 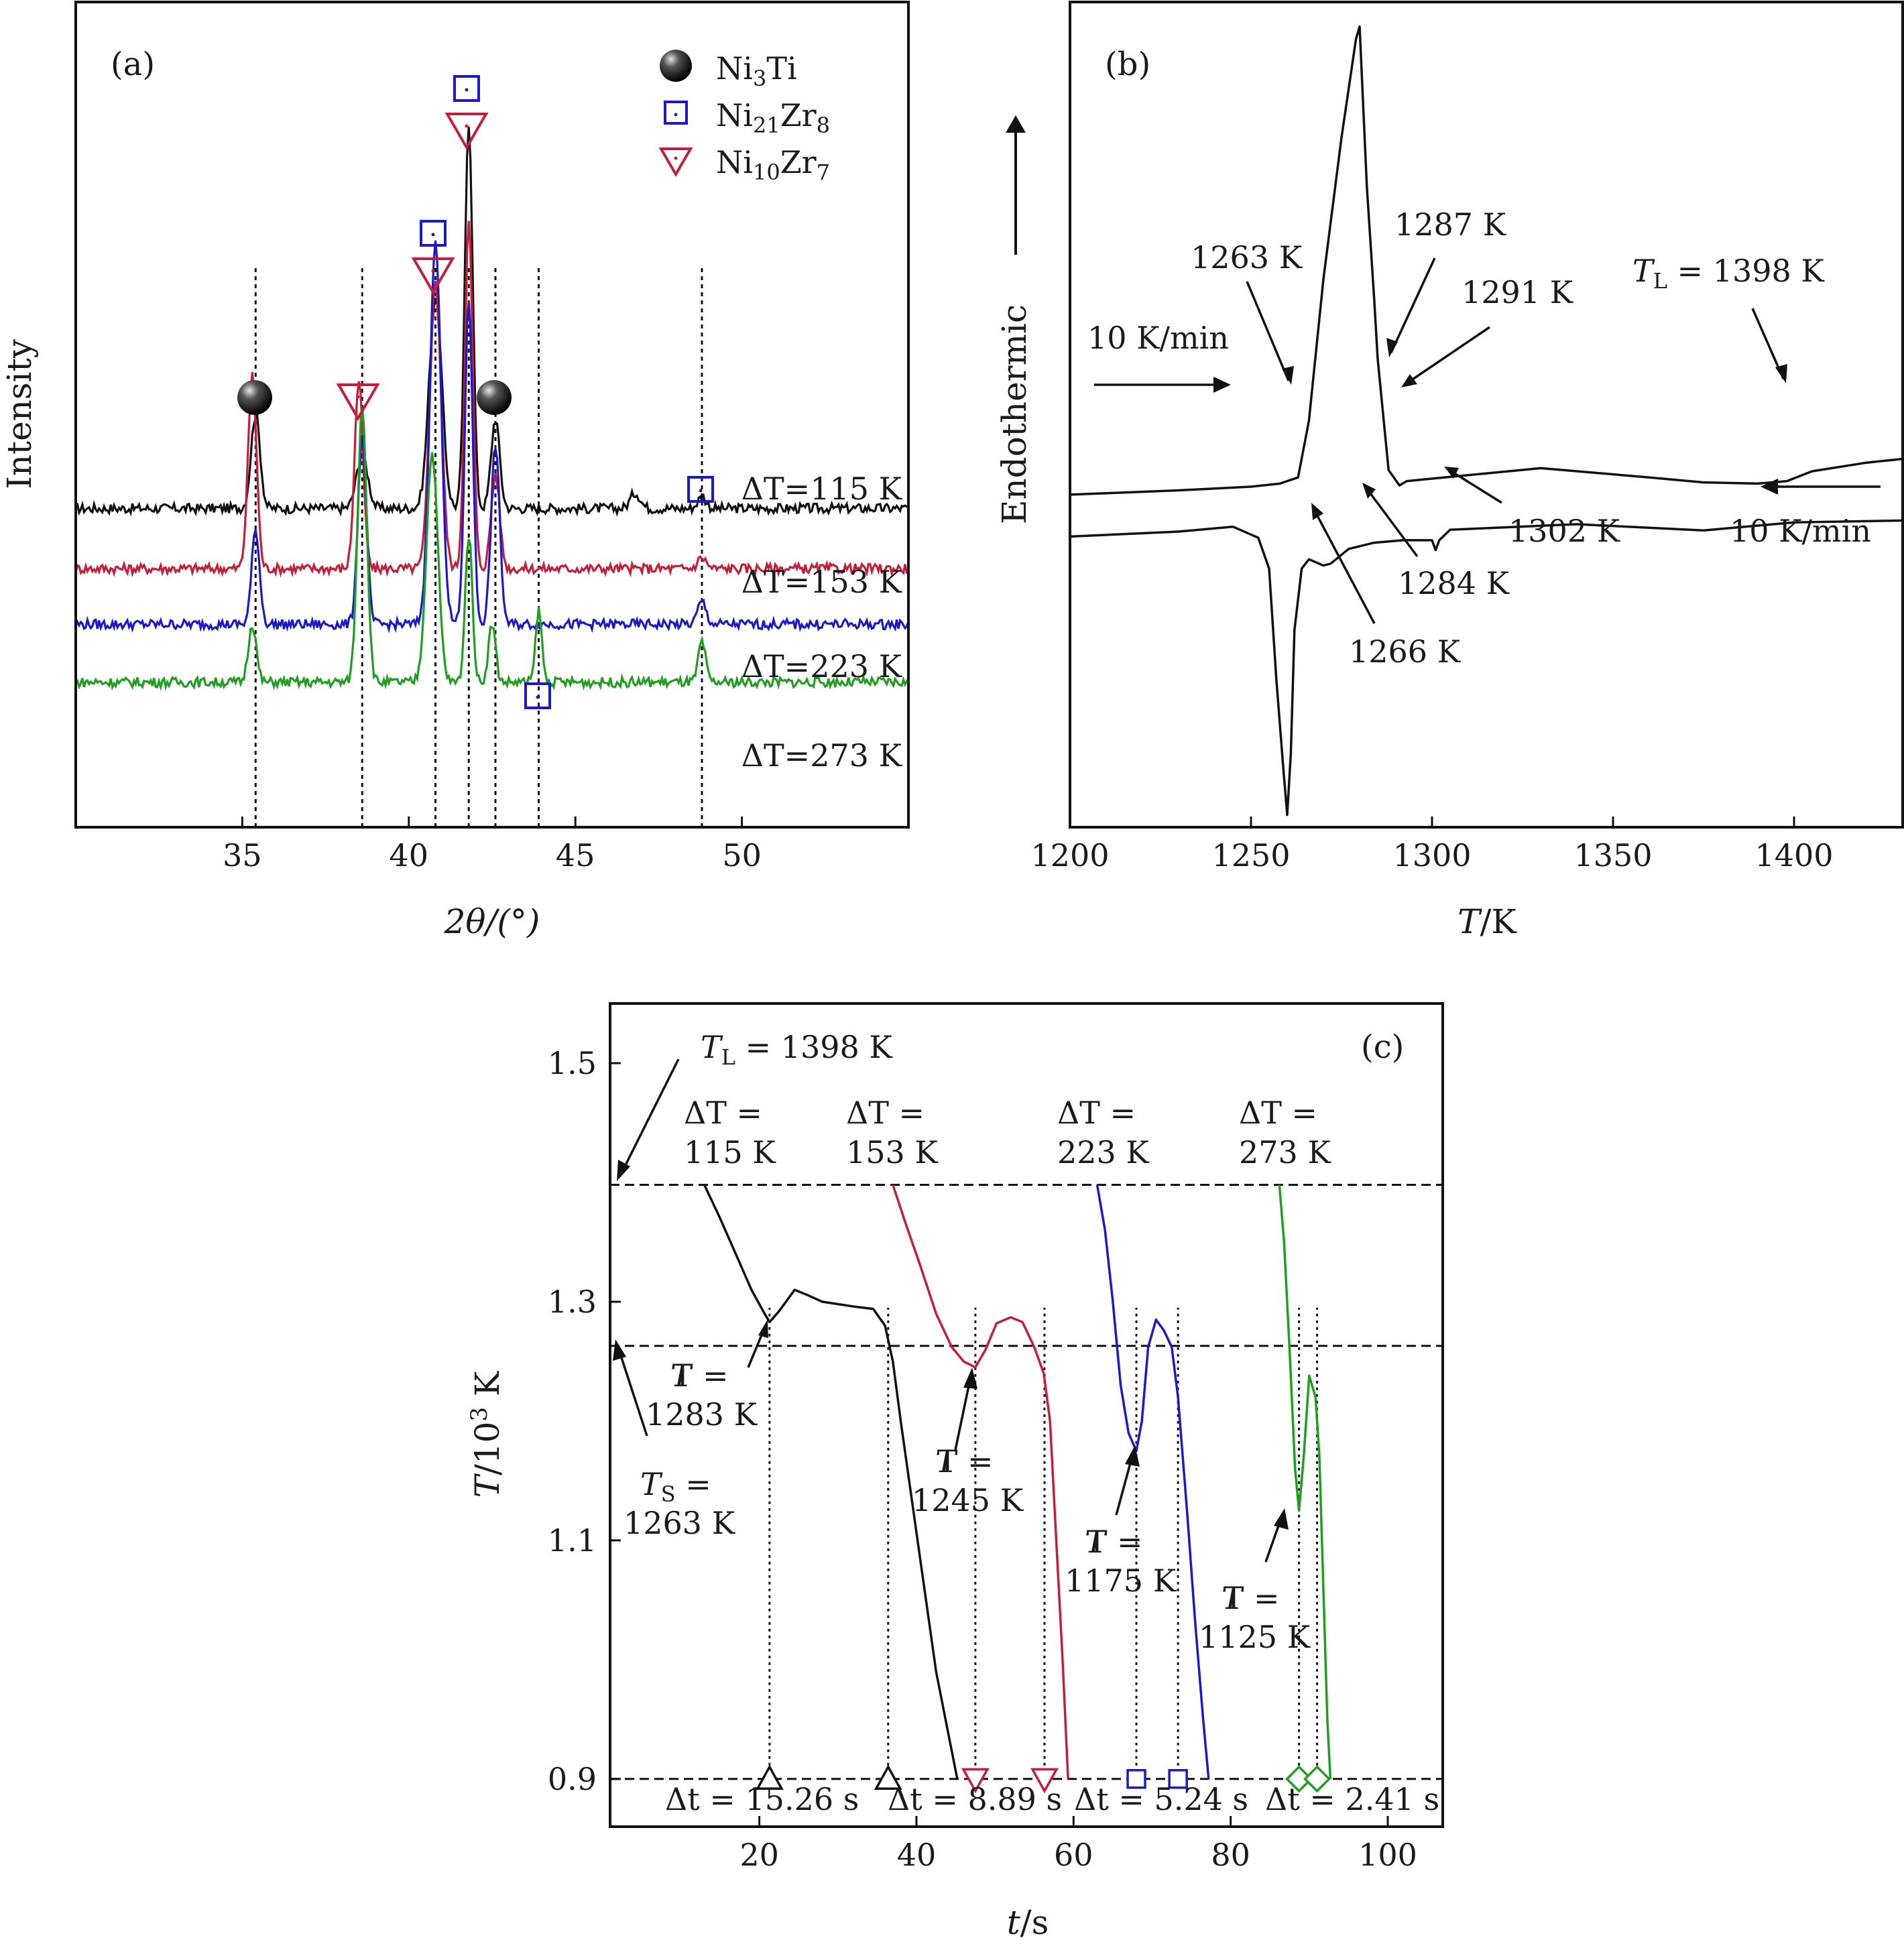 What do you see at coordinates (492, 845) in the screenshot?
I see `panel-a-x-ticks: 35 40 45 50` at bounding box center [492, 845].